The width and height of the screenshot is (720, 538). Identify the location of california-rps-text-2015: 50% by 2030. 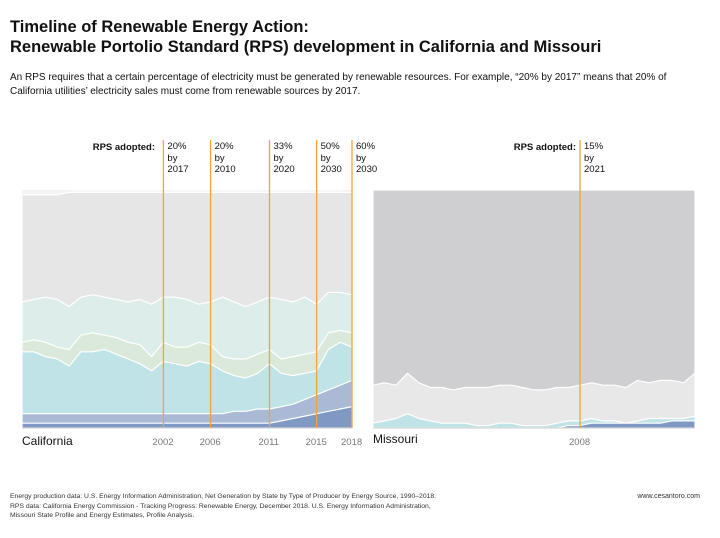
(331, 158).